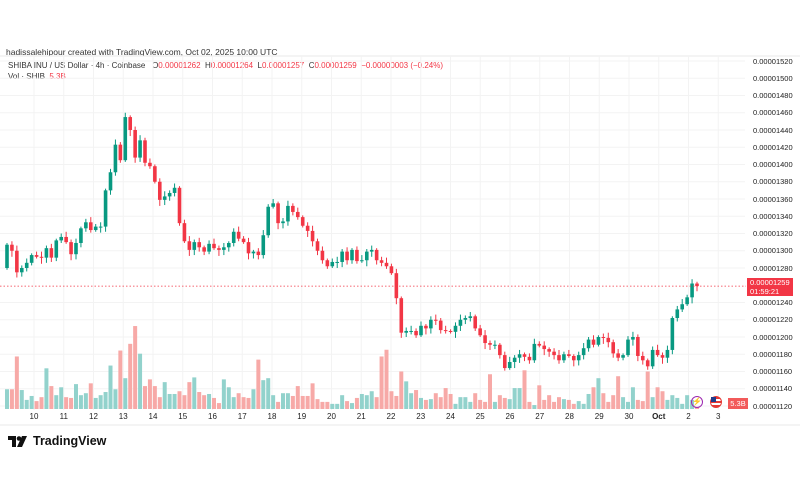  I want to click on time-tick-label: 11, so click(63, 416).